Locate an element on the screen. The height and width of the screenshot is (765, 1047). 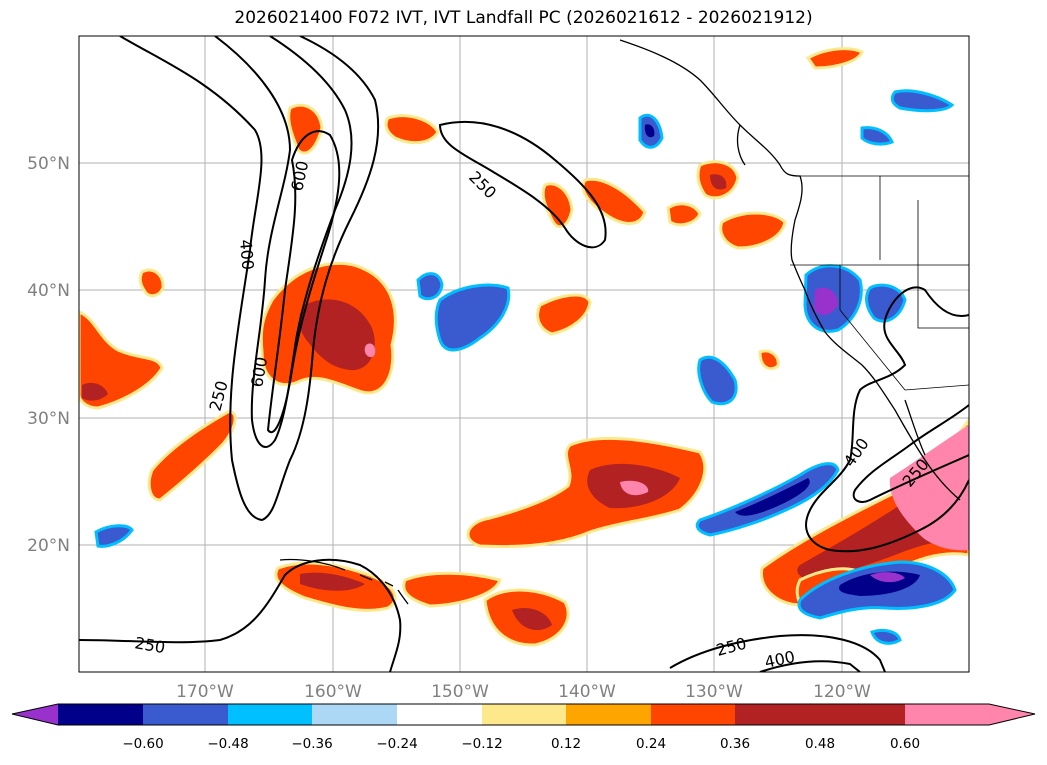
colorbar-tick-label: −0.36 is located at coordinates (311, 744).